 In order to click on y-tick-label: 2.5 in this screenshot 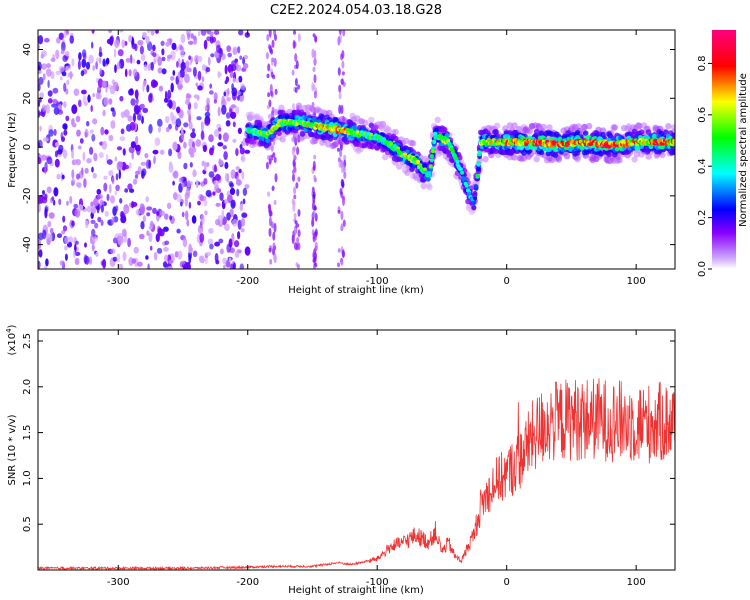, I will do `click(27, 341)`.